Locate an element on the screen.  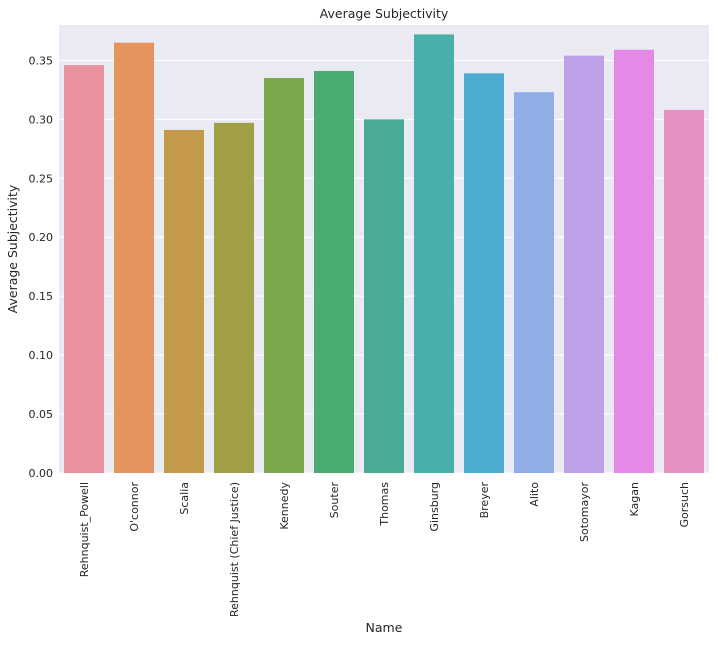
y-tick-label: 0.05 is located at coordinates (41, 414).